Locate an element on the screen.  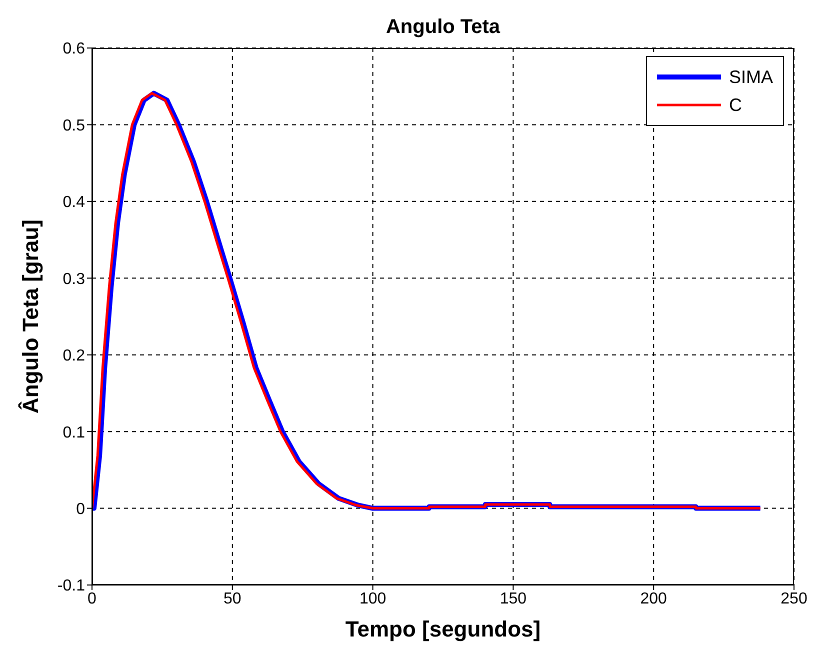
y-tick-label: 0.1 is located at coordinates (74, 433).